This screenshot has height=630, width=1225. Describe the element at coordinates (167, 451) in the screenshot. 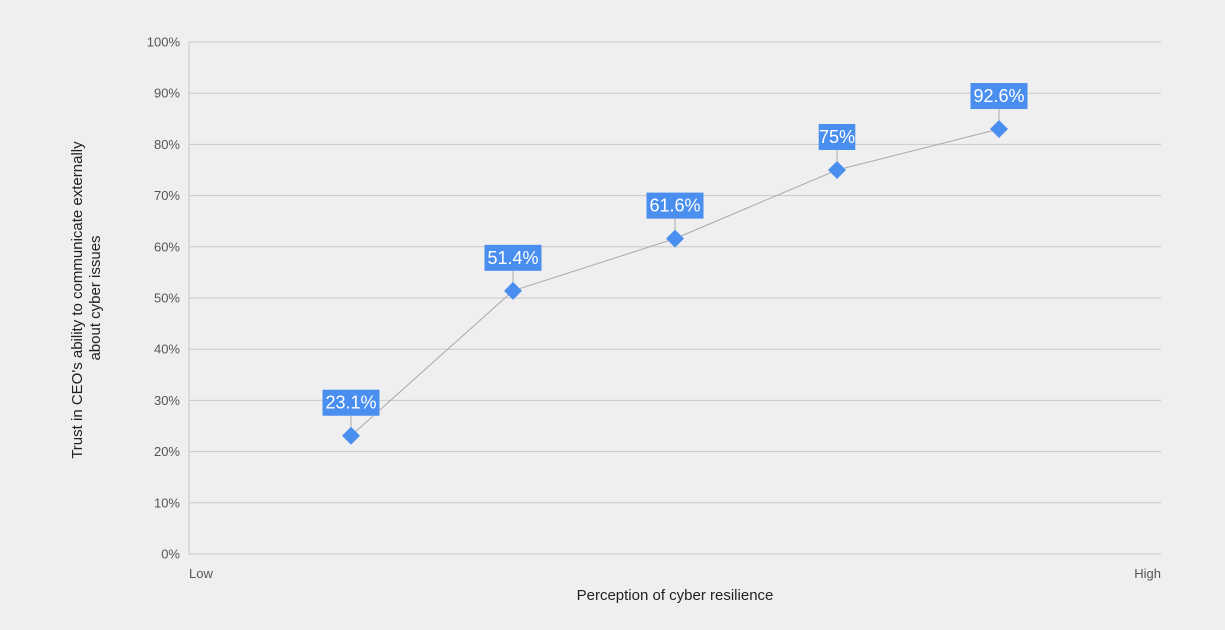

I see `y-tick-label: 20%` at that location.